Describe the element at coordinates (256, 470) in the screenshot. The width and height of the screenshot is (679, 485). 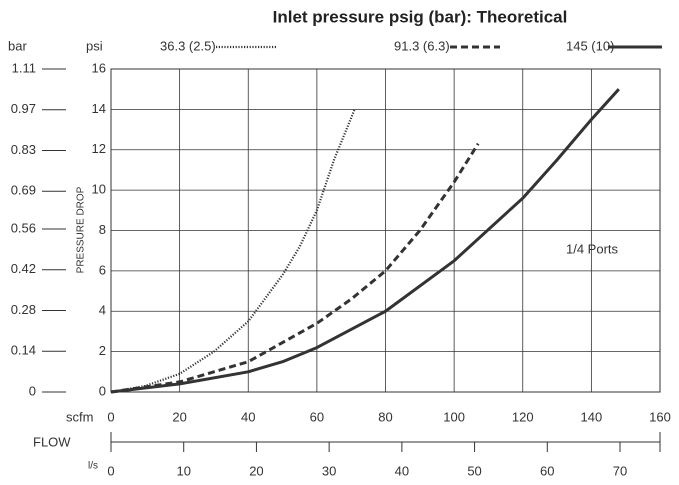
I see `x2-tick-label: 20` at that location.